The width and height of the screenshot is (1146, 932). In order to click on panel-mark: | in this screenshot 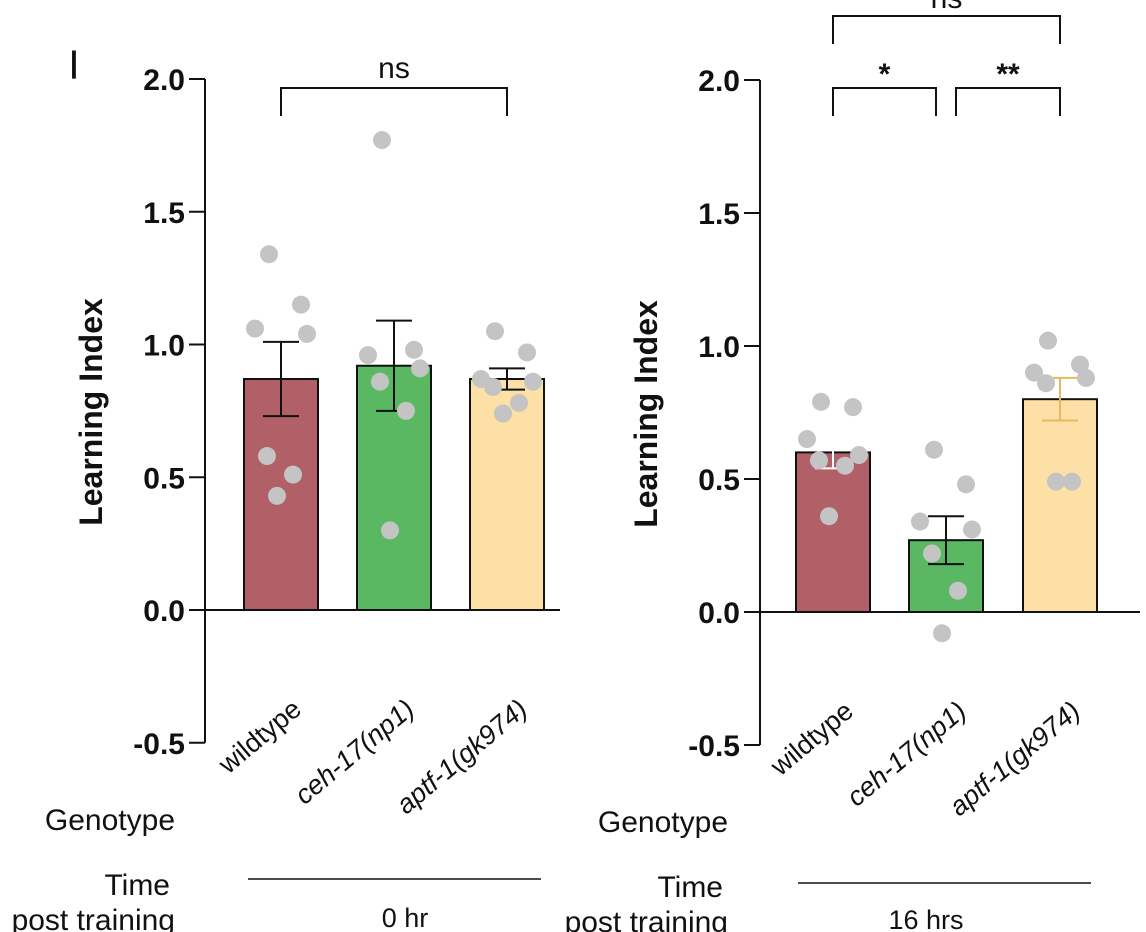, I will do `click(74, 62)`.